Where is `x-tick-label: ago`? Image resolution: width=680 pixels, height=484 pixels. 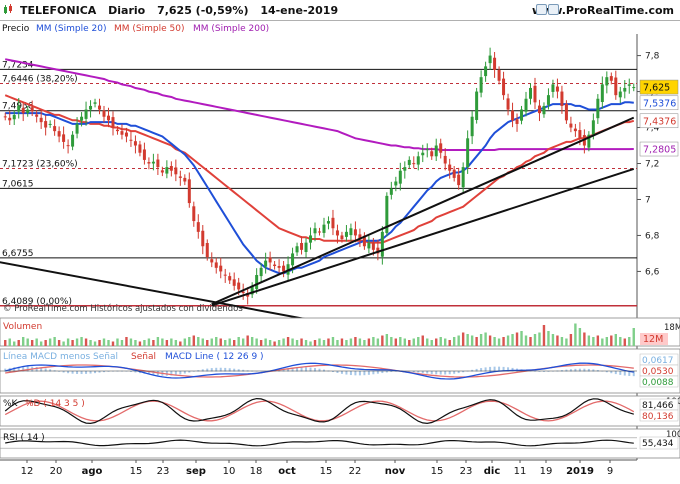
x-tick-label: ago is located at coordinates (92, 471).